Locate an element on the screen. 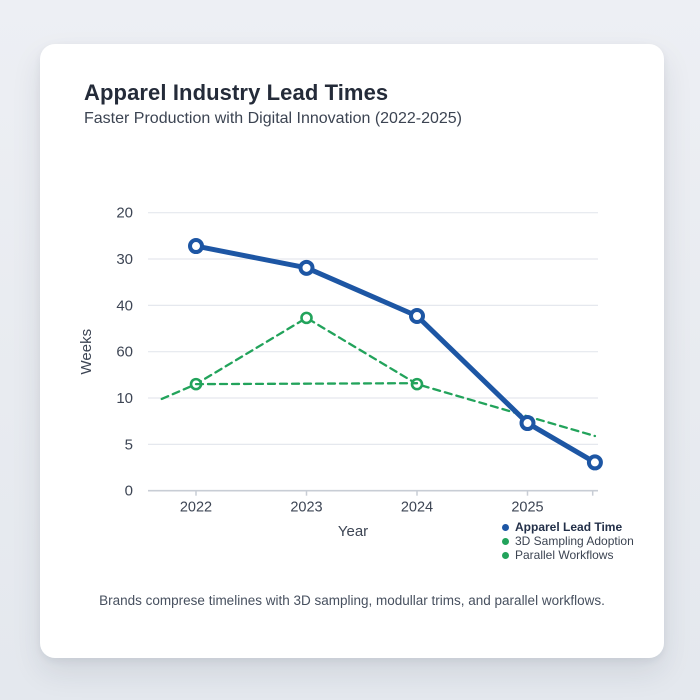 This screenshot has width=700, height=700. legend-item-label: Apparel Lead Time is located at coordinates (569, 527).